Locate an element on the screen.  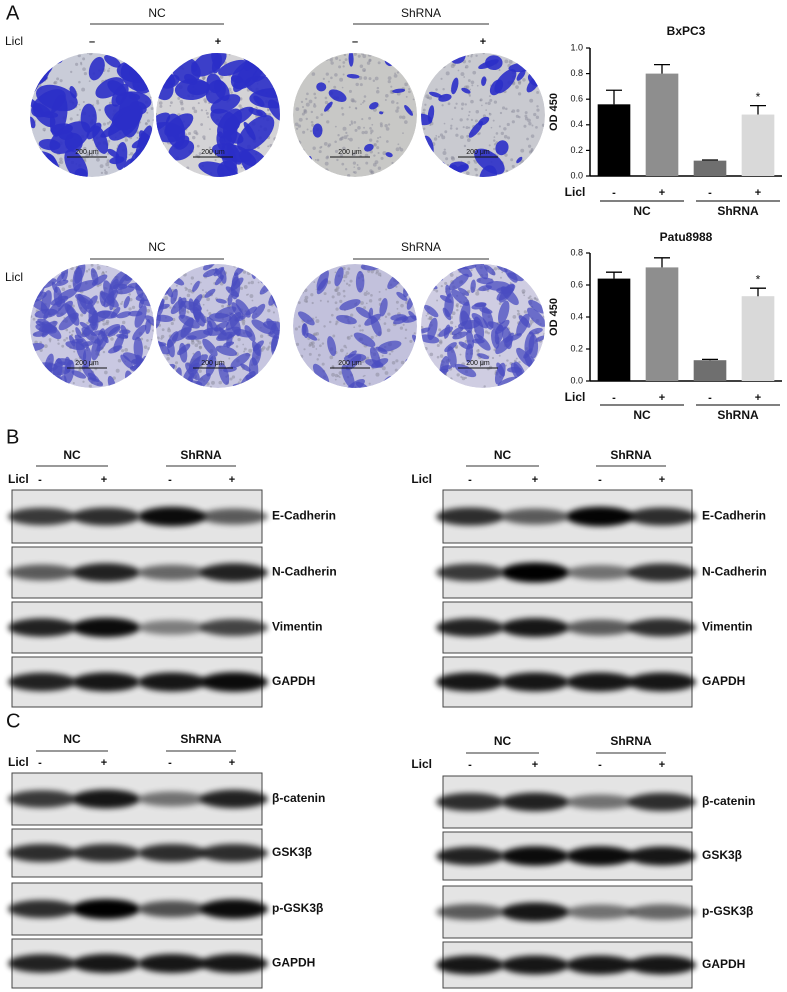
chart-title: Patu8988 is located at coordinates (686, 237).